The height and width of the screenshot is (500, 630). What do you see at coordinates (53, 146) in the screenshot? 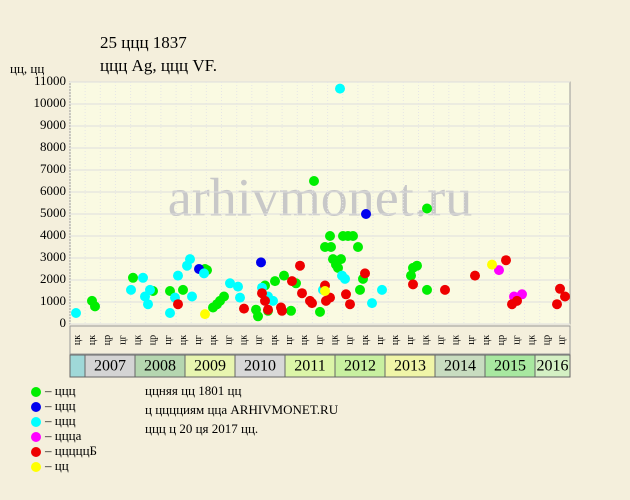
I see `y-tick-label: 8000` at bounding box center [53, 146].